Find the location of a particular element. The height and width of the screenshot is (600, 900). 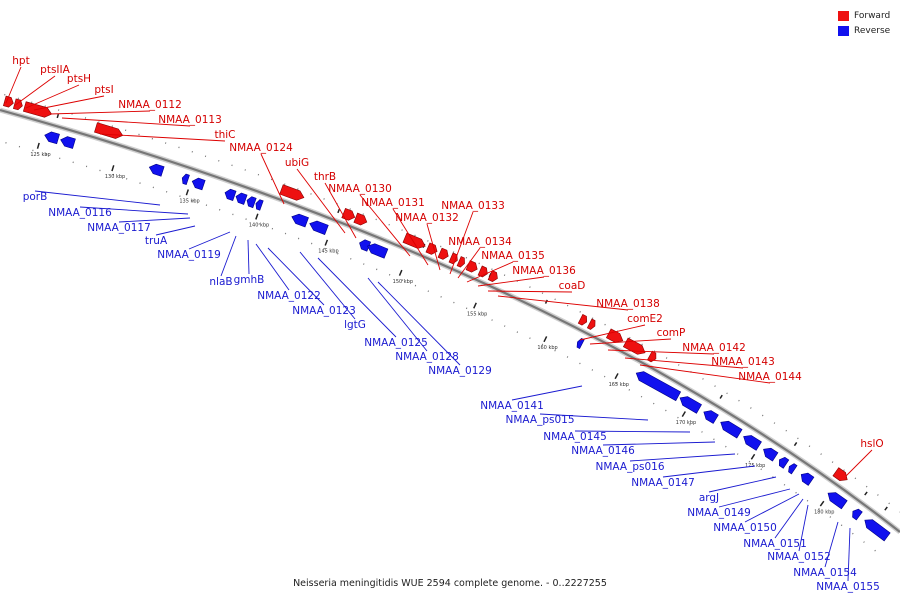

gene-label-nmaa_0113: NMAA_0113 is located at coordinates (190, 120).